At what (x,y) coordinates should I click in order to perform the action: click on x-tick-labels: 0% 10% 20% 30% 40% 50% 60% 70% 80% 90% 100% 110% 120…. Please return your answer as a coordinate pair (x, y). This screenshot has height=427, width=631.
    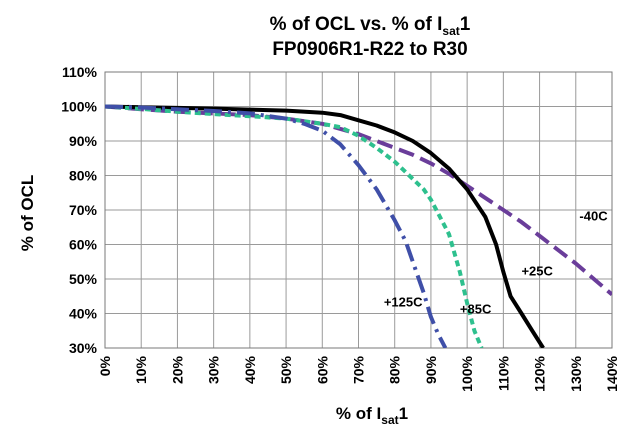
    Looking at the image, I should click on (358, 373).